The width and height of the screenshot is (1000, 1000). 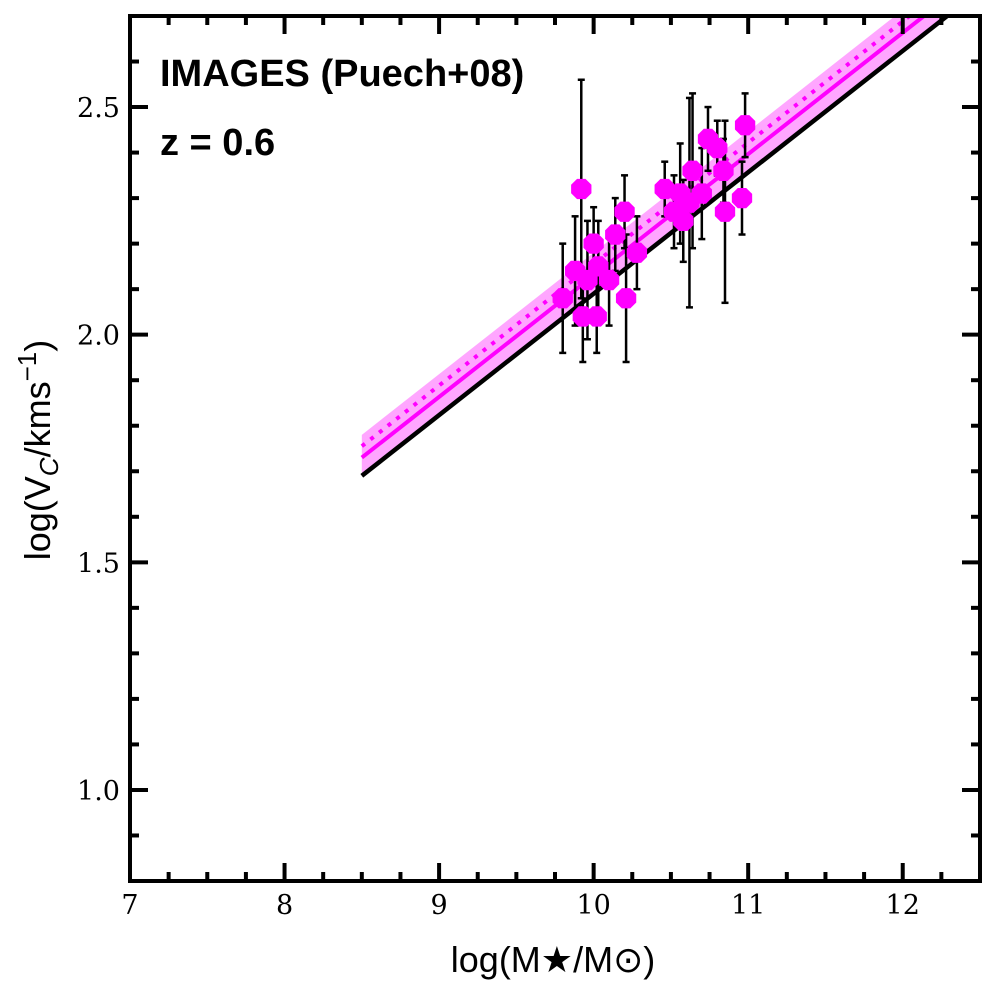 I want to click on y-axis-label-main: log(V, so click(x=37, y=518).